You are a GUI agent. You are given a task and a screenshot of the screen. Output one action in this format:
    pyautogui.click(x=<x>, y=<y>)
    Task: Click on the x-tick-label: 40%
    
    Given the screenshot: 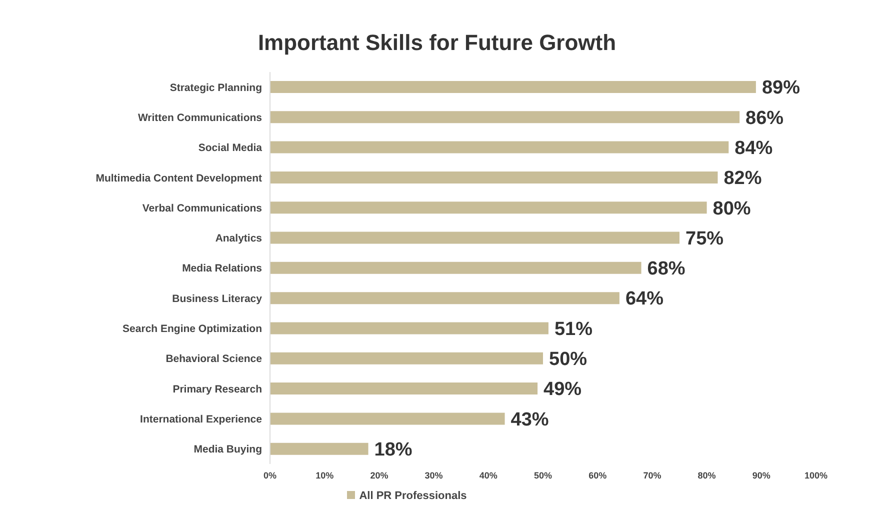 What is the action you would take?
    pyautogui.click(x=488, y=475)
    